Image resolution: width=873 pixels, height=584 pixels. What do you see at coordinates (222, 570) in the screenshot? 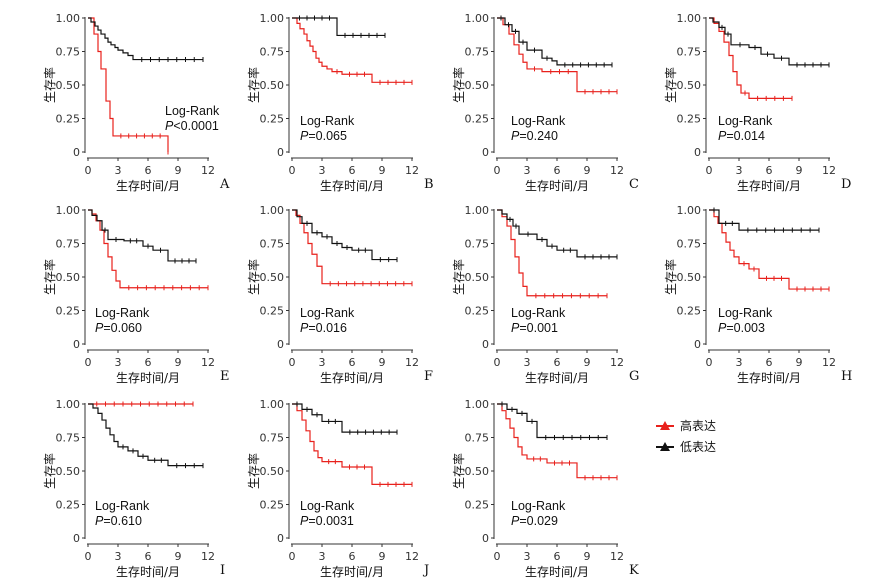
I see `panel-letter: I` at bounding box center [222, 570].